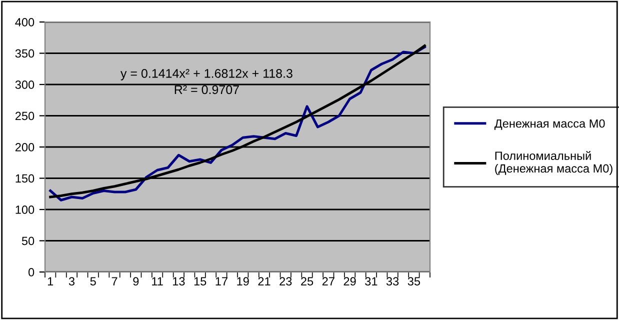 The width and height of the screenshot is (619, 320). I want to click on x-tick-label: 35, so click(414, 281).